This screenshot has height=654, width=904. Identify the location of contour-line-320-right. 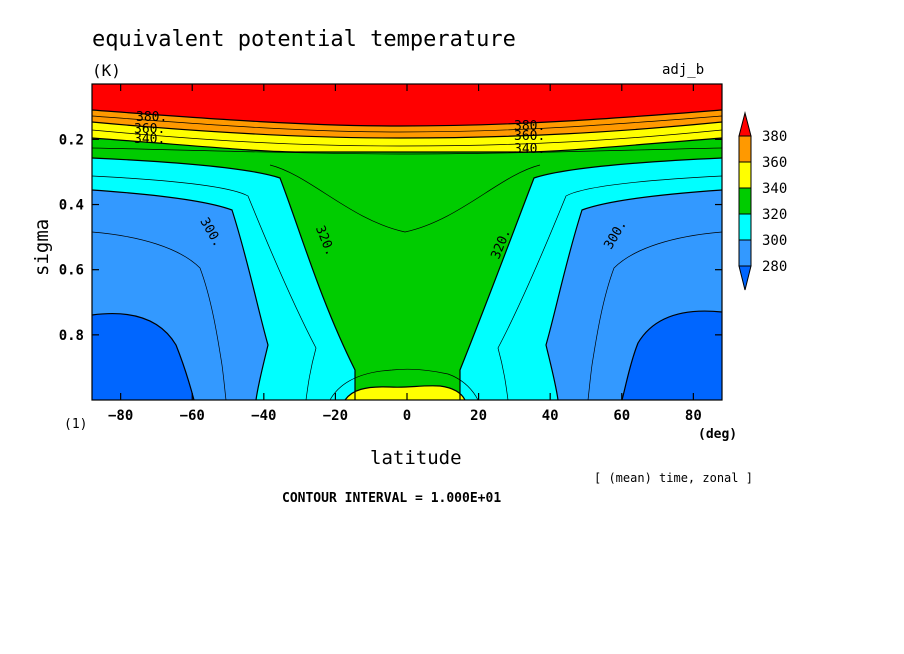
(591, 278).